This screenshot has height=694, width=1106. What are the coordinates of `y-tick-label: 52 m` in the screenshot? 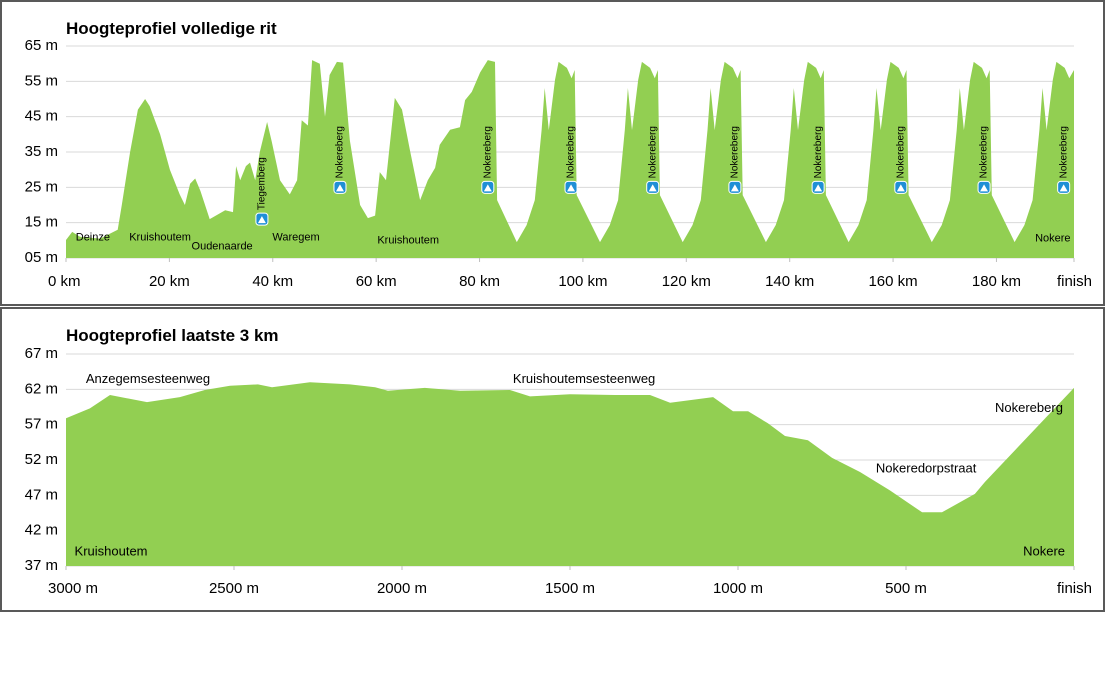 It's located at (41, 459).